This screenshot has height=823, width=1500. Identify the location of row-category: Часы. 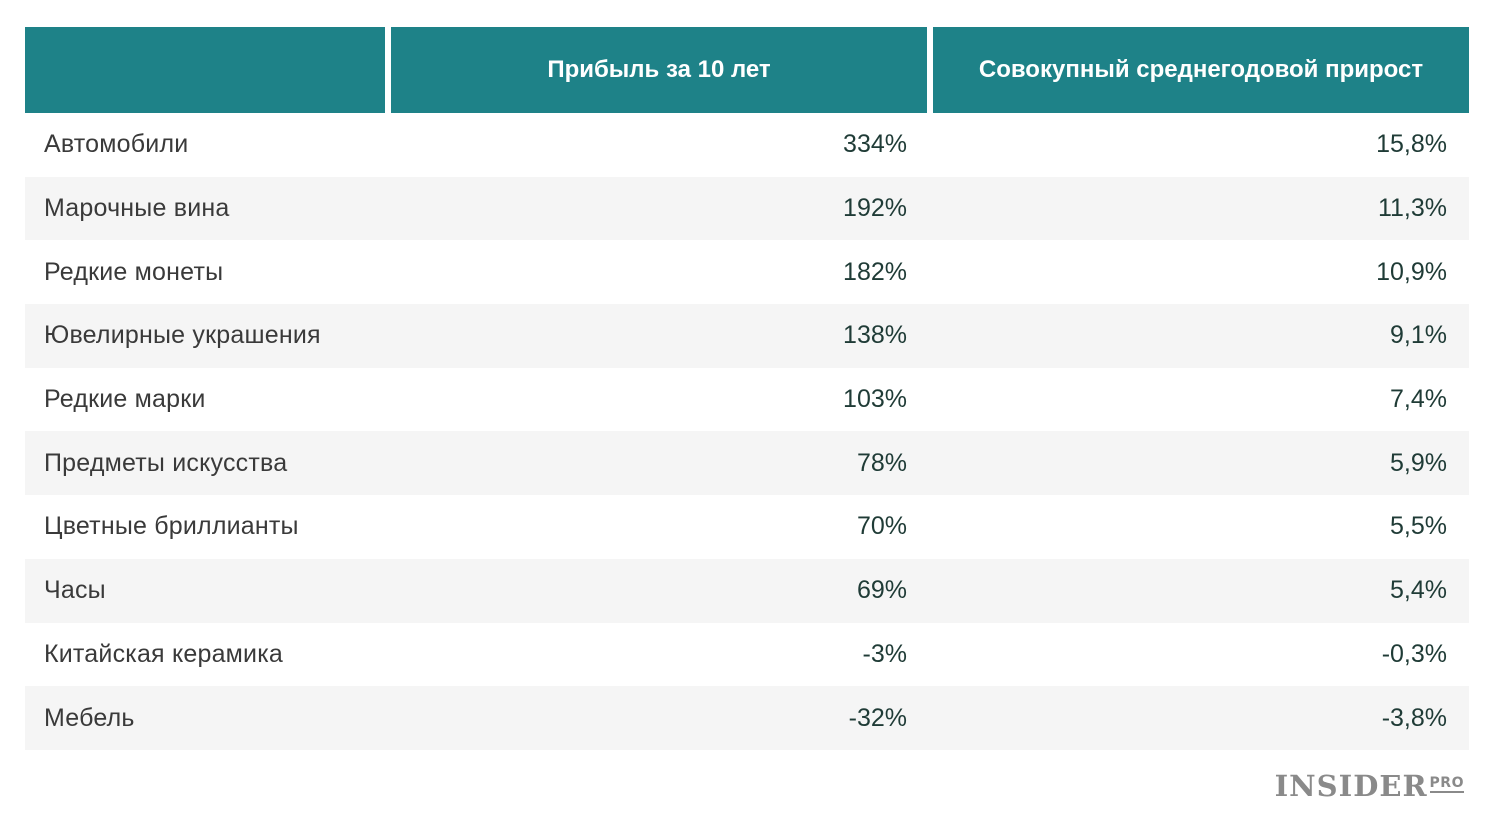
(75, 590).